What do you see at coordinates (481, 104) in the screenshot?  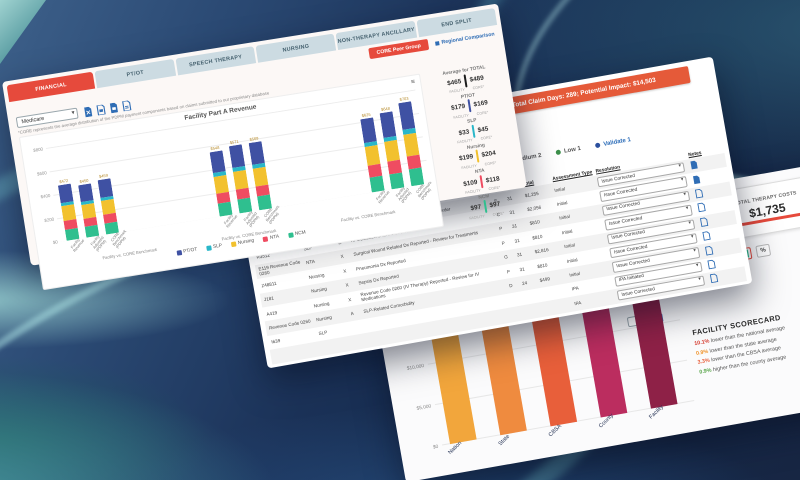 I see `core-value: $169` at bounding box center [481, 104].